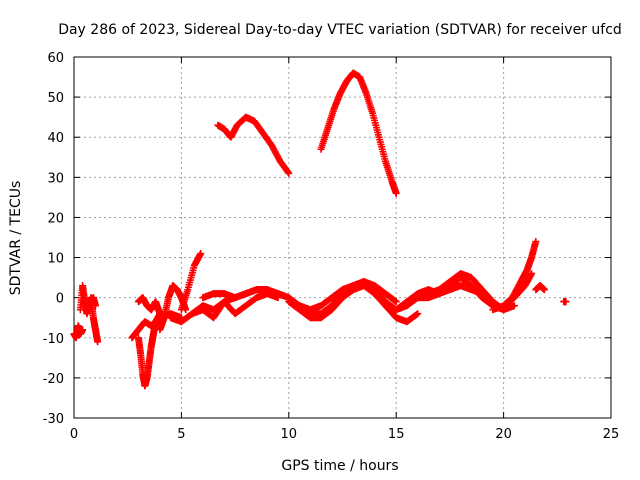 This screenshot has width=640, height=480. Describe the element at coordinates (55, 259) in the screenshot. I see `y-tick-label: 10` at that location.